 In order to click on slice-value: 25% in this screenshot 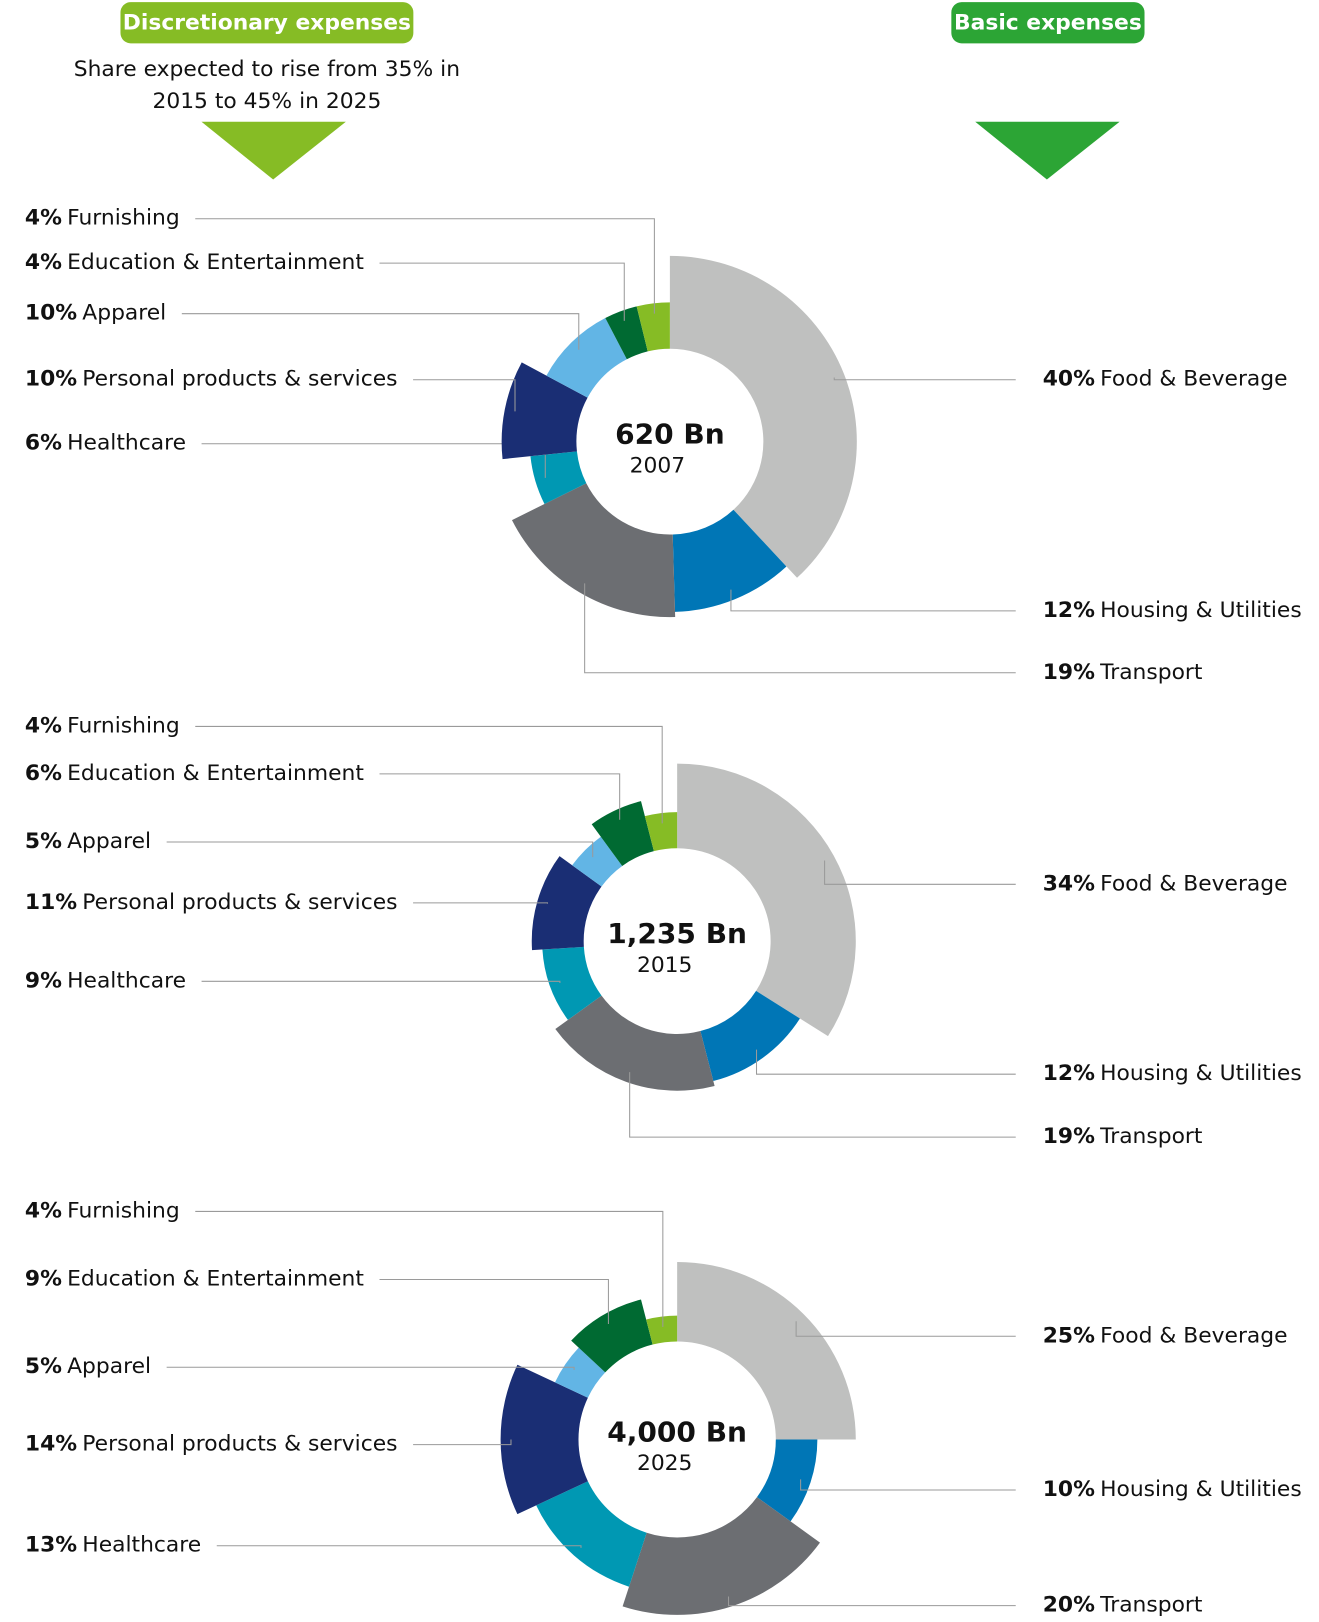, I will do `click(1069, 1335)`.